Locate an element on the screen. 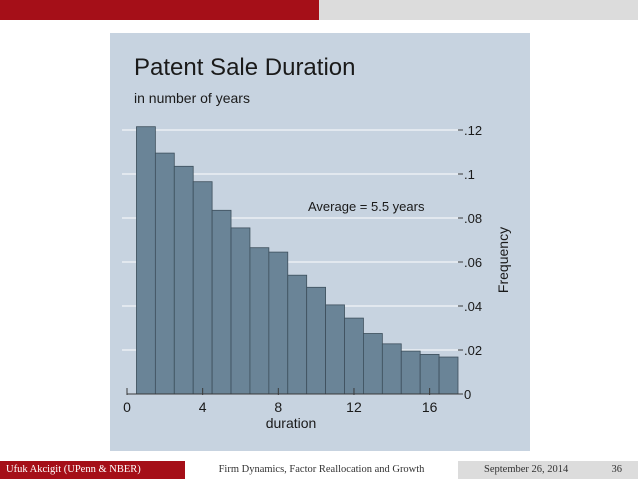 The width and height of the screenshot is (638, 479). x-axis-label: duration is located at coordinates (291, 423).